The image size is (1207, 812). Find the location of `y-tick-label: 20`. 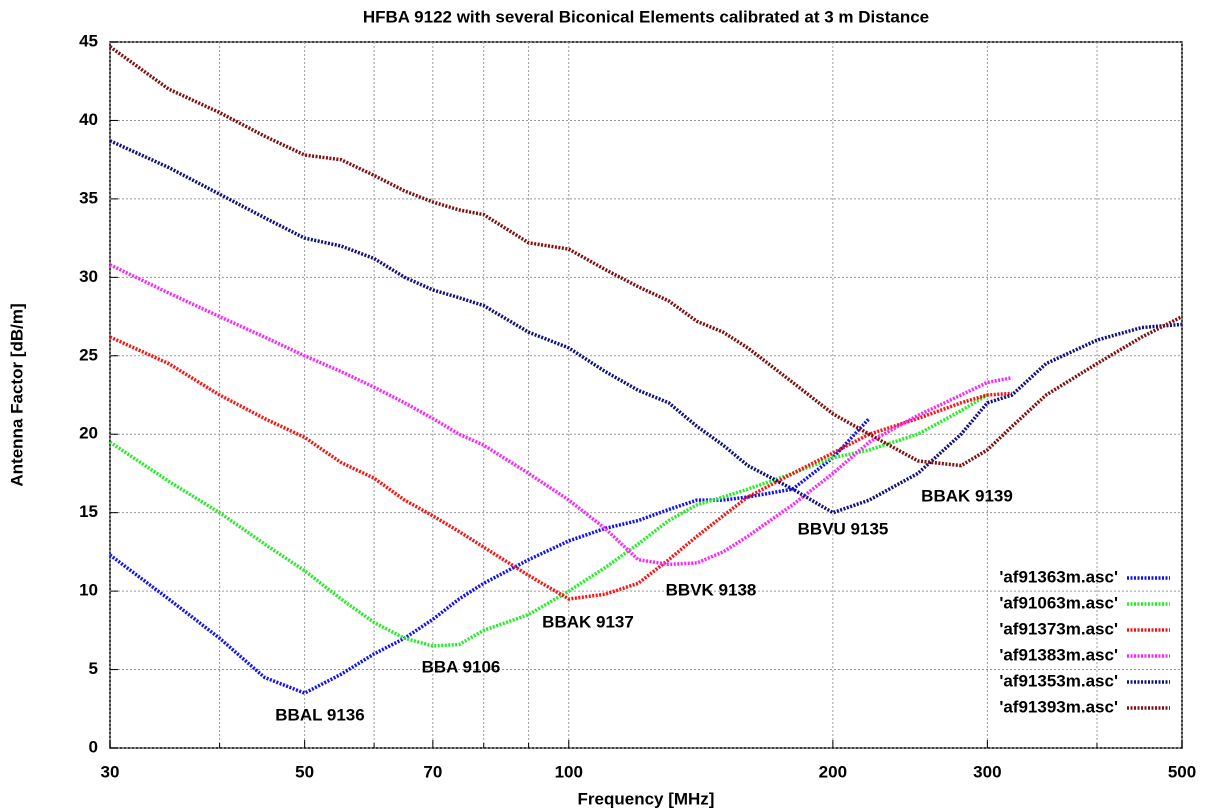

y-tick-label: 20 is located at coordinates (88, 433).